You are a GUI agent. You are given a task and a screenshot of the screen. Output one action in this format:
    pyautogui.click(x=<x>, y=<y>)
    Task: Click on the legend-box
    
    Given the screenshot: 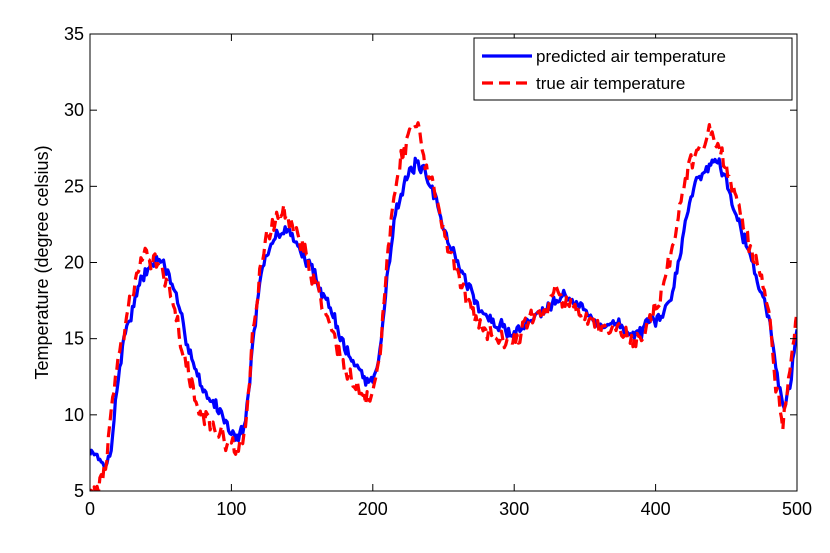 What is the action you would take?
    pyautogui.click(x=633, y=69)
    